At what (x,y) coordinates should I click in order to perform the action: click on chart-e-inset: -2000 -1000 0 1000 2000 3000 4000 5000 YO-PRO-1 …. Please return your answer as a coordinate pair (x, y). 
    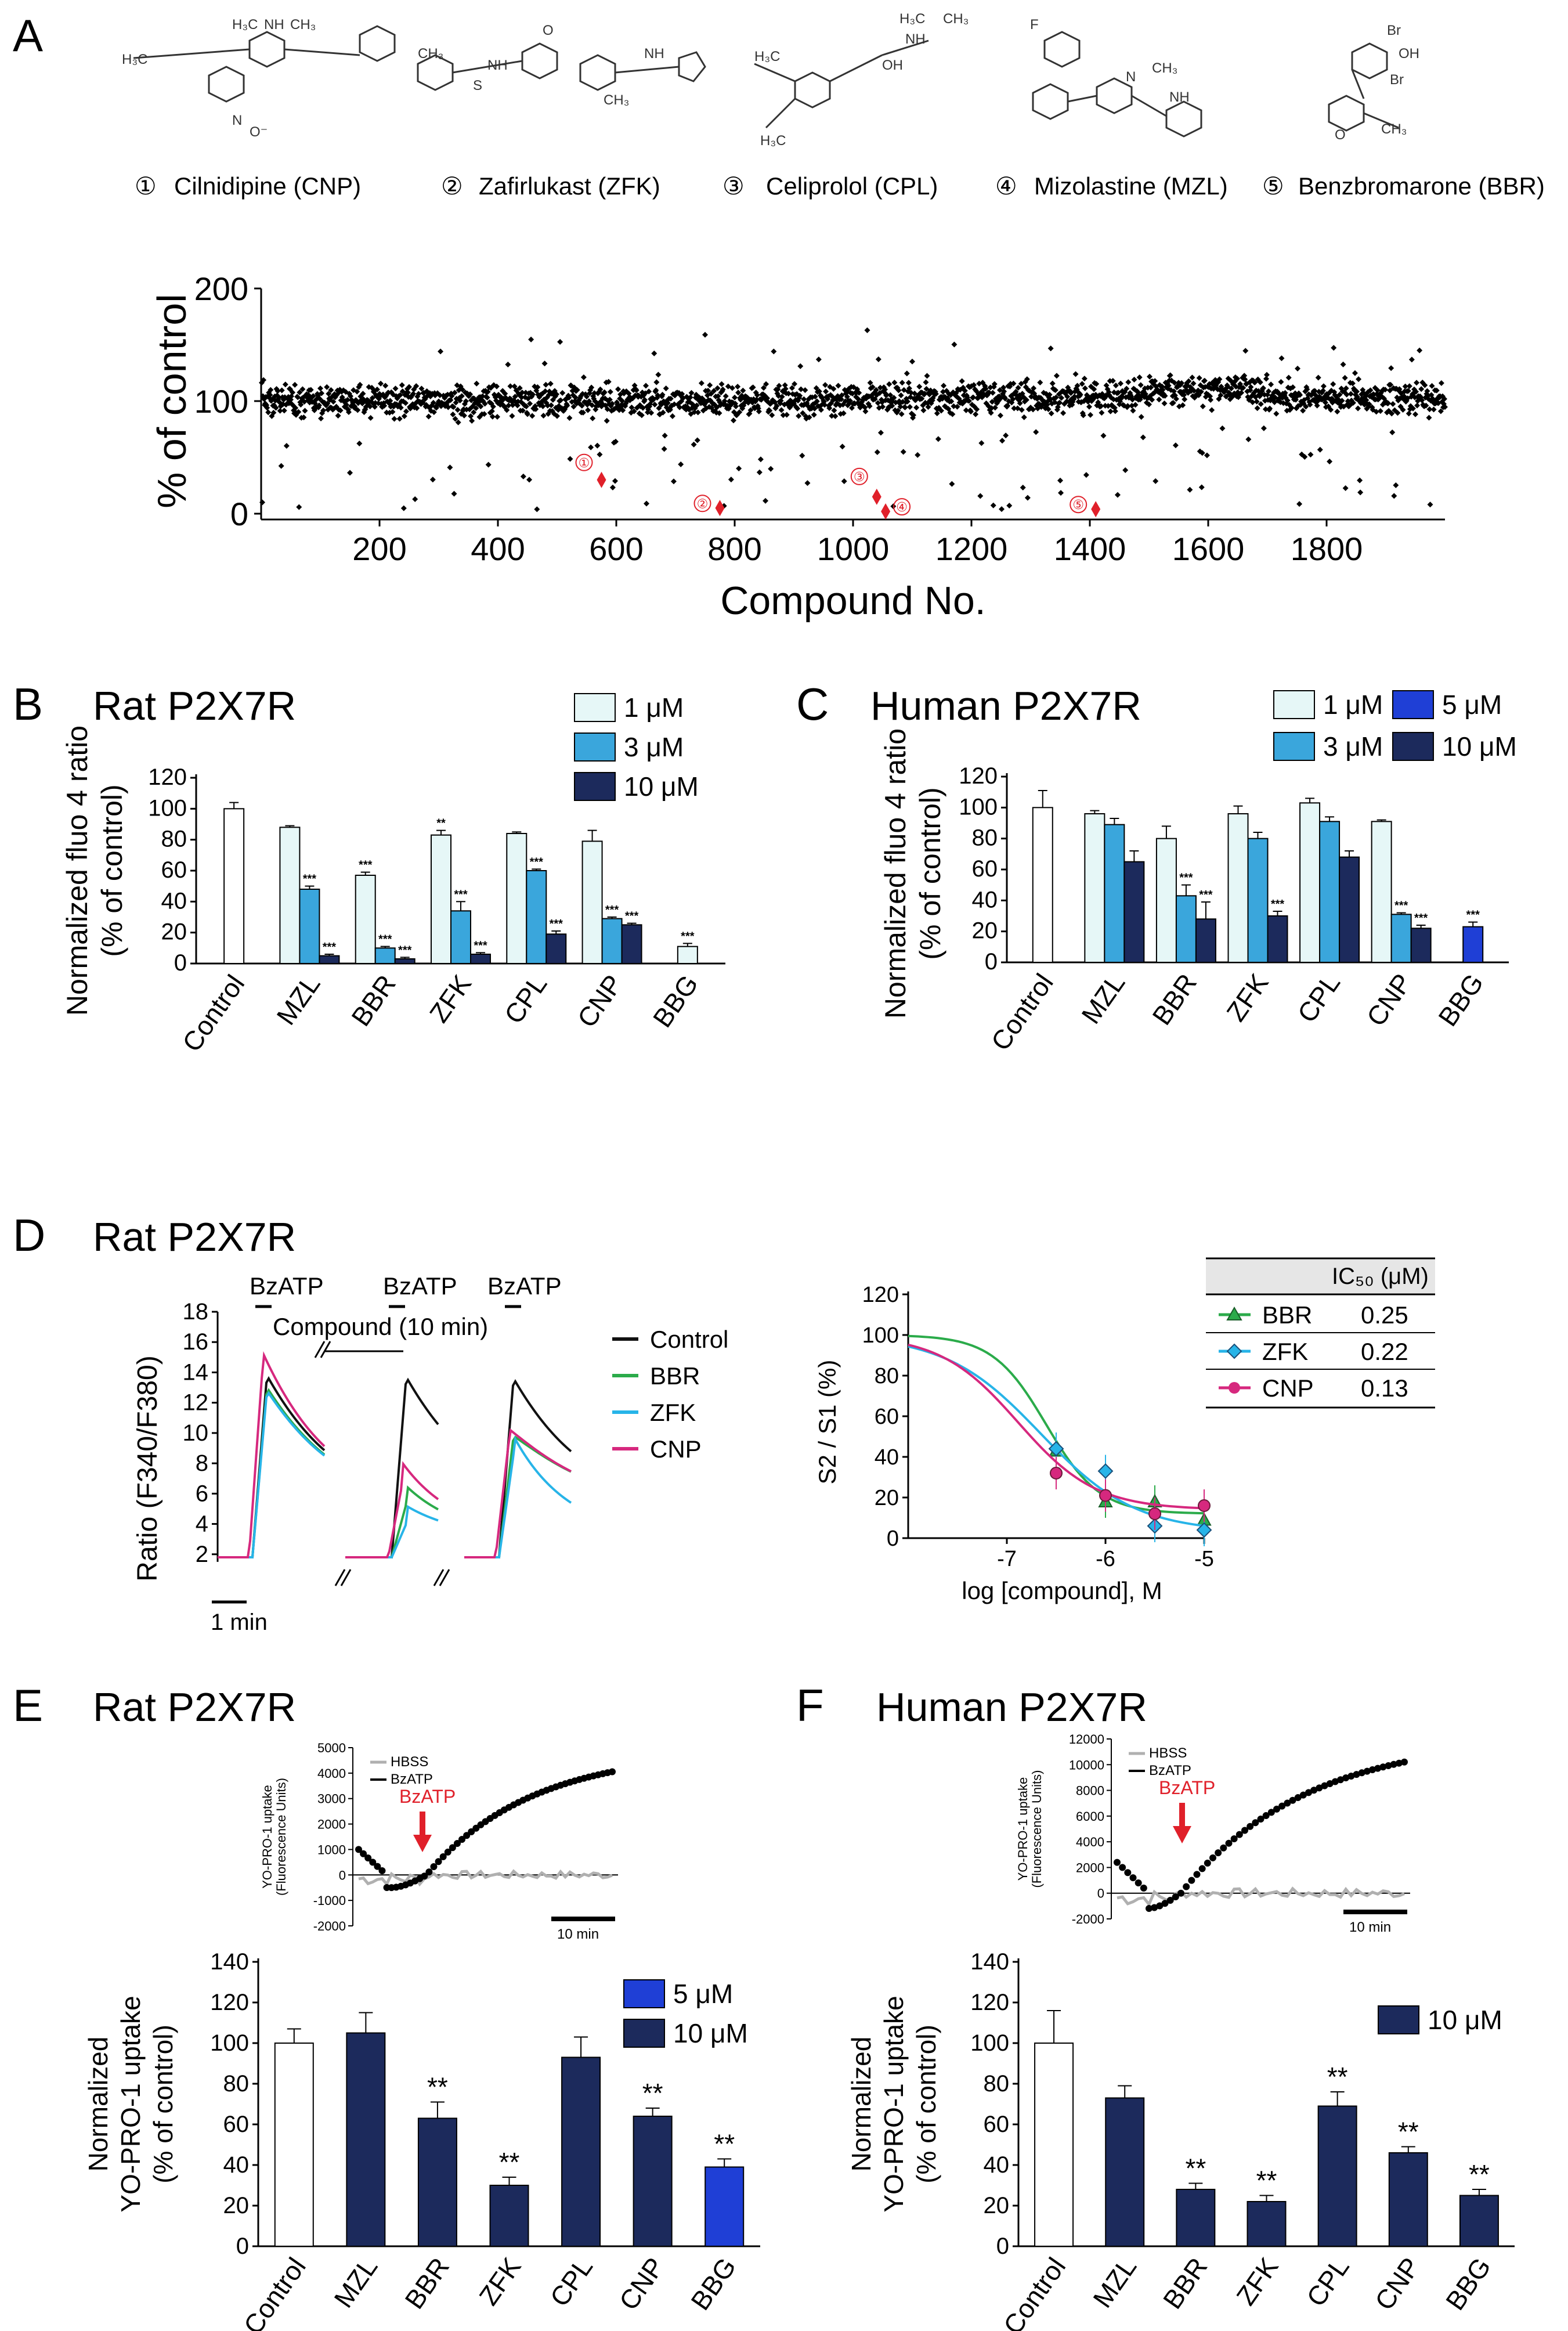
    Looking at the image, I should click on (439, 1841).